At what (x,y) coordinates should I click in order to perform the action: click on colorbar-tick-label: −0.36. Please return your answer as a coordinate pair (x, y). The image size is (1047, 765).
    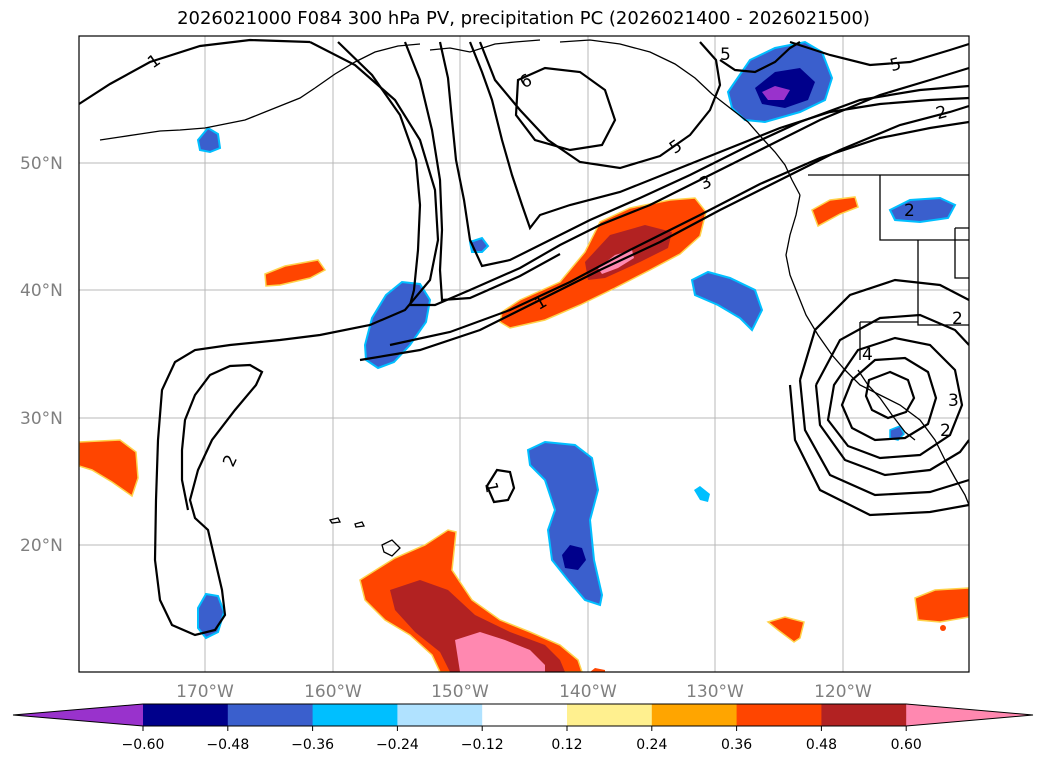
    Looking at the image, I should click on (312, 745).